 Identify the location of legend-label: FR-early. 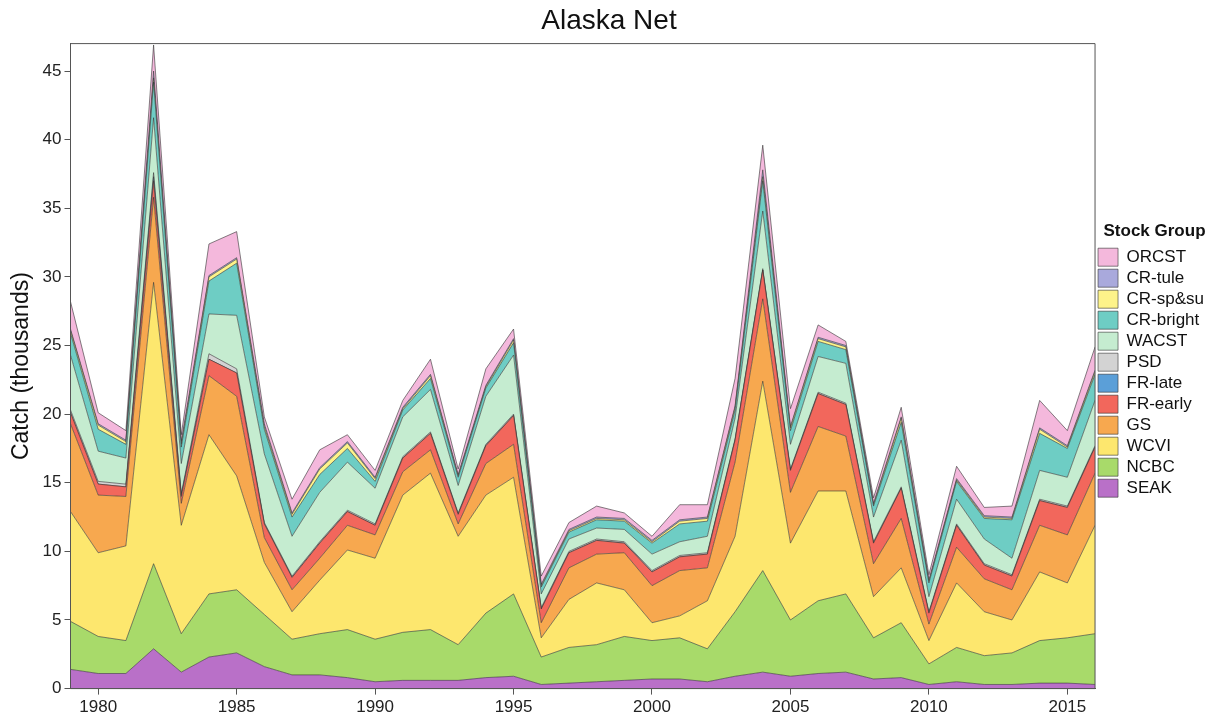
(1159, 403).